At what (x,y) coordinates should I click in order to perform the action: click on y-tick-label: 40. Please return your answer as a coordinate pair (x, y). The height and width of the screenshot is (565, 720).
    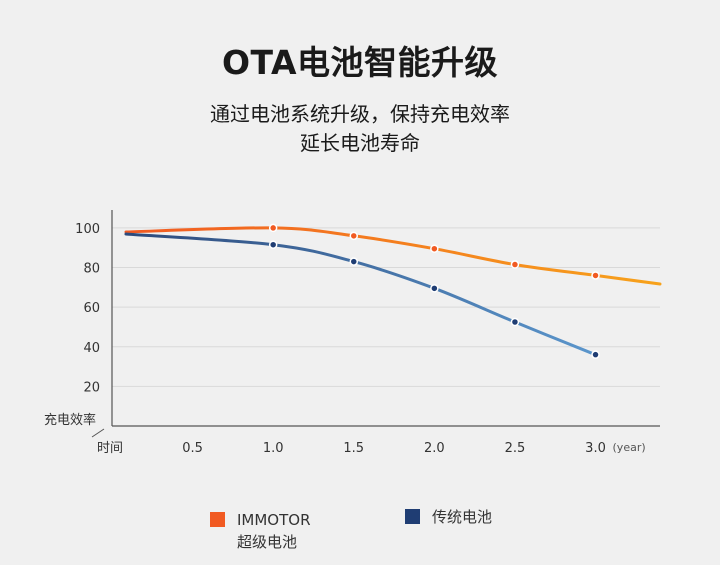
    Looking at the image, I should click on (91, 348).